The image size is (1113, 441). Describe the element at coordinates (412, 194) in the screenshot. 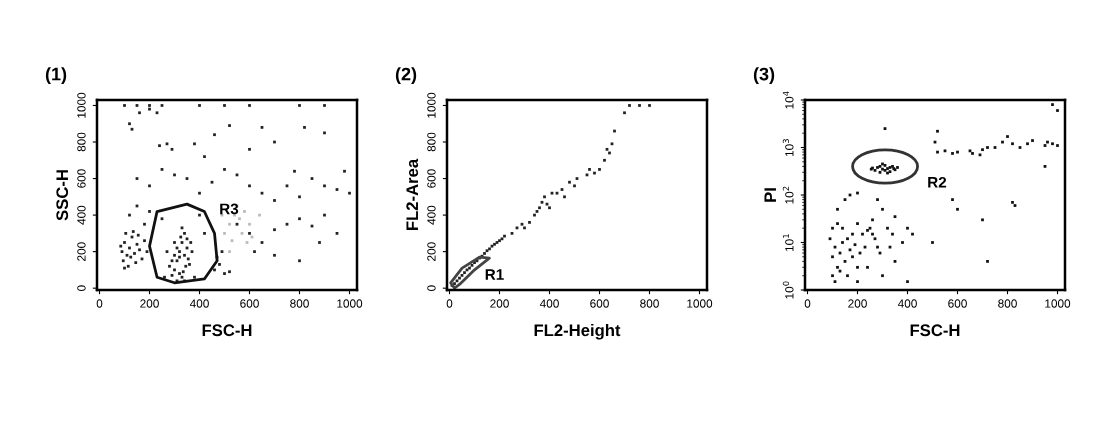

I see `y-axis-title: FL2-Area` at that location.